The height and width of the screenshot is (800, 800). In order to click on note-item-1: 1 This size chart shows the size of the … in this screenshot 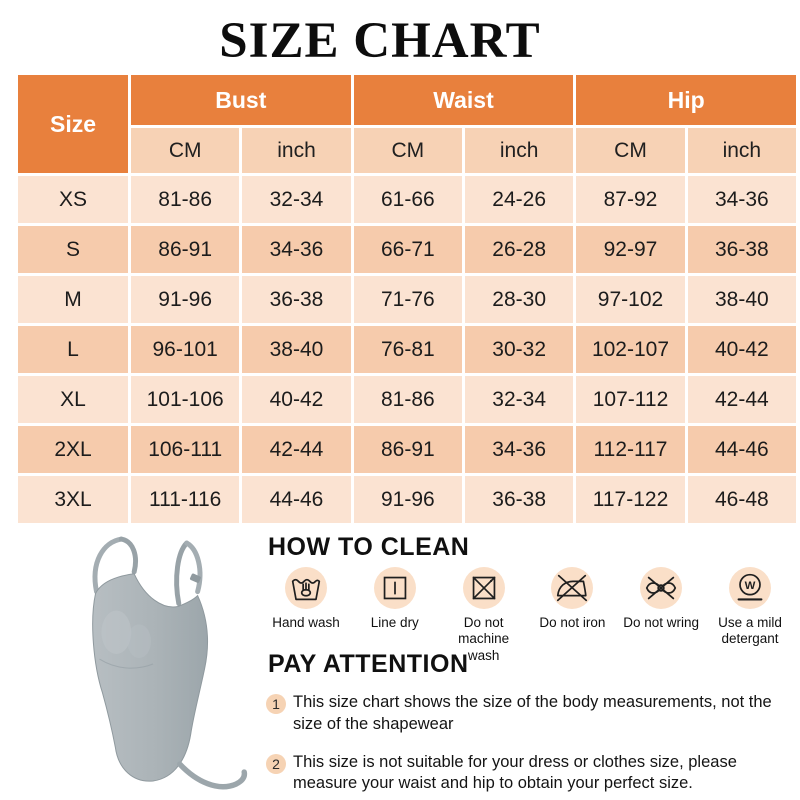, I will do `click(529, 714)`.